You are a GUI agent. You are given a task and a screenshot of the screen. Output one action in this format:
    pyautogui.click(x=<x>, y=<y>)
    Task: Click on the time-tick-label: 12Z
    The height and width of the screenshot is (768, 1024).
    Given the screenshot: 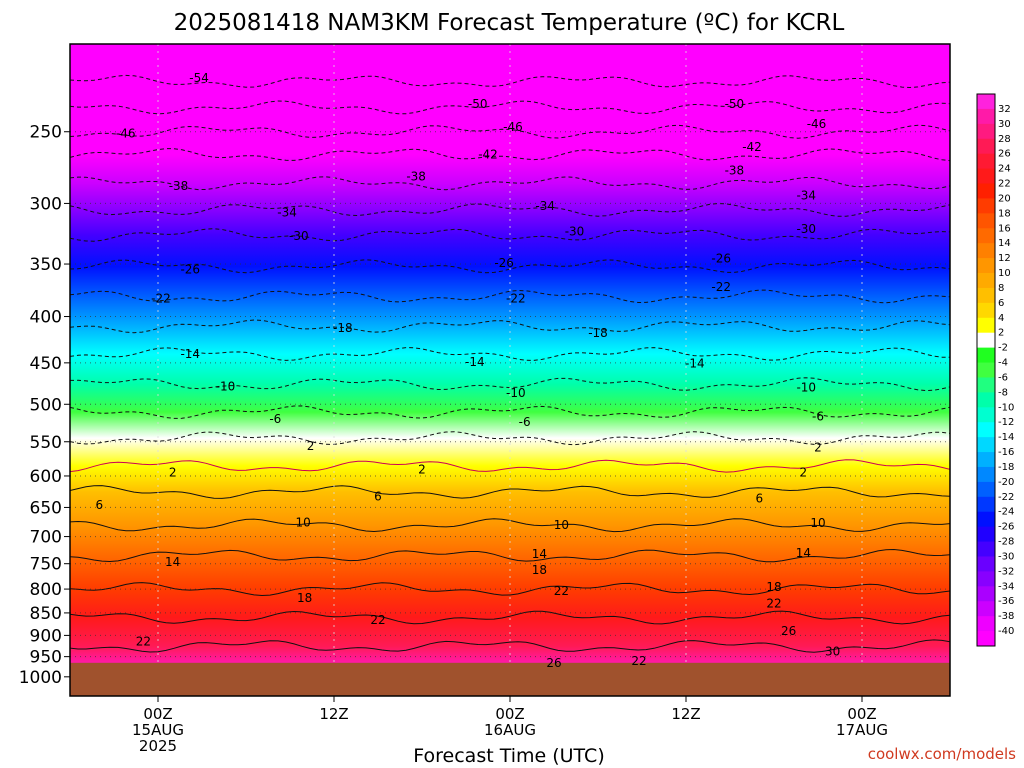 What is the action you would take?
    pyautogui.click(x=685, y=714)
    